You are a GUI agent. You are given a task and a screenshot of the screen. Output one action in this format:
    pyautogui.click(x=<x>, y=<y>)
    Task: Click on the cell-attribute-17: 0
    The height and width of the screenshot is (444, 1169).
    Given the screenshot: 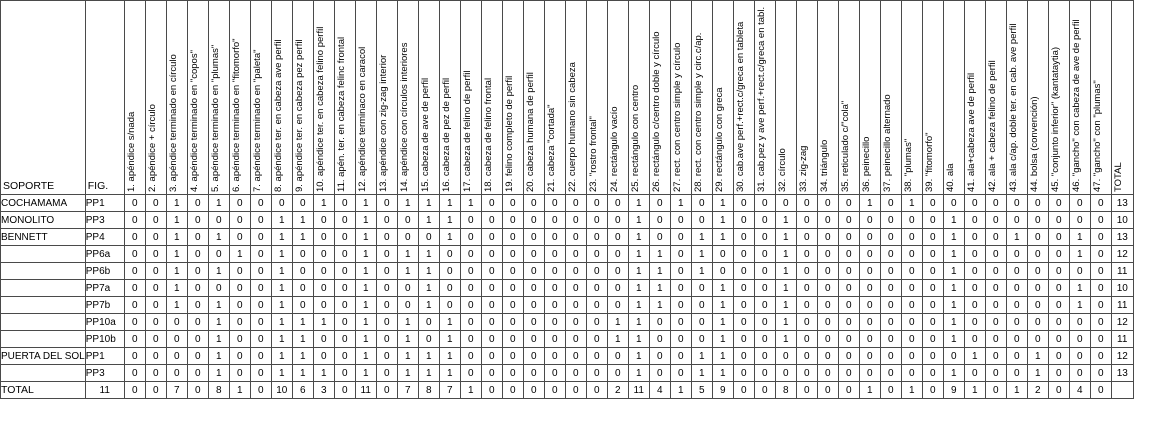 What is the action you would take?
    pyautogui.click(x=470, y=339)
    